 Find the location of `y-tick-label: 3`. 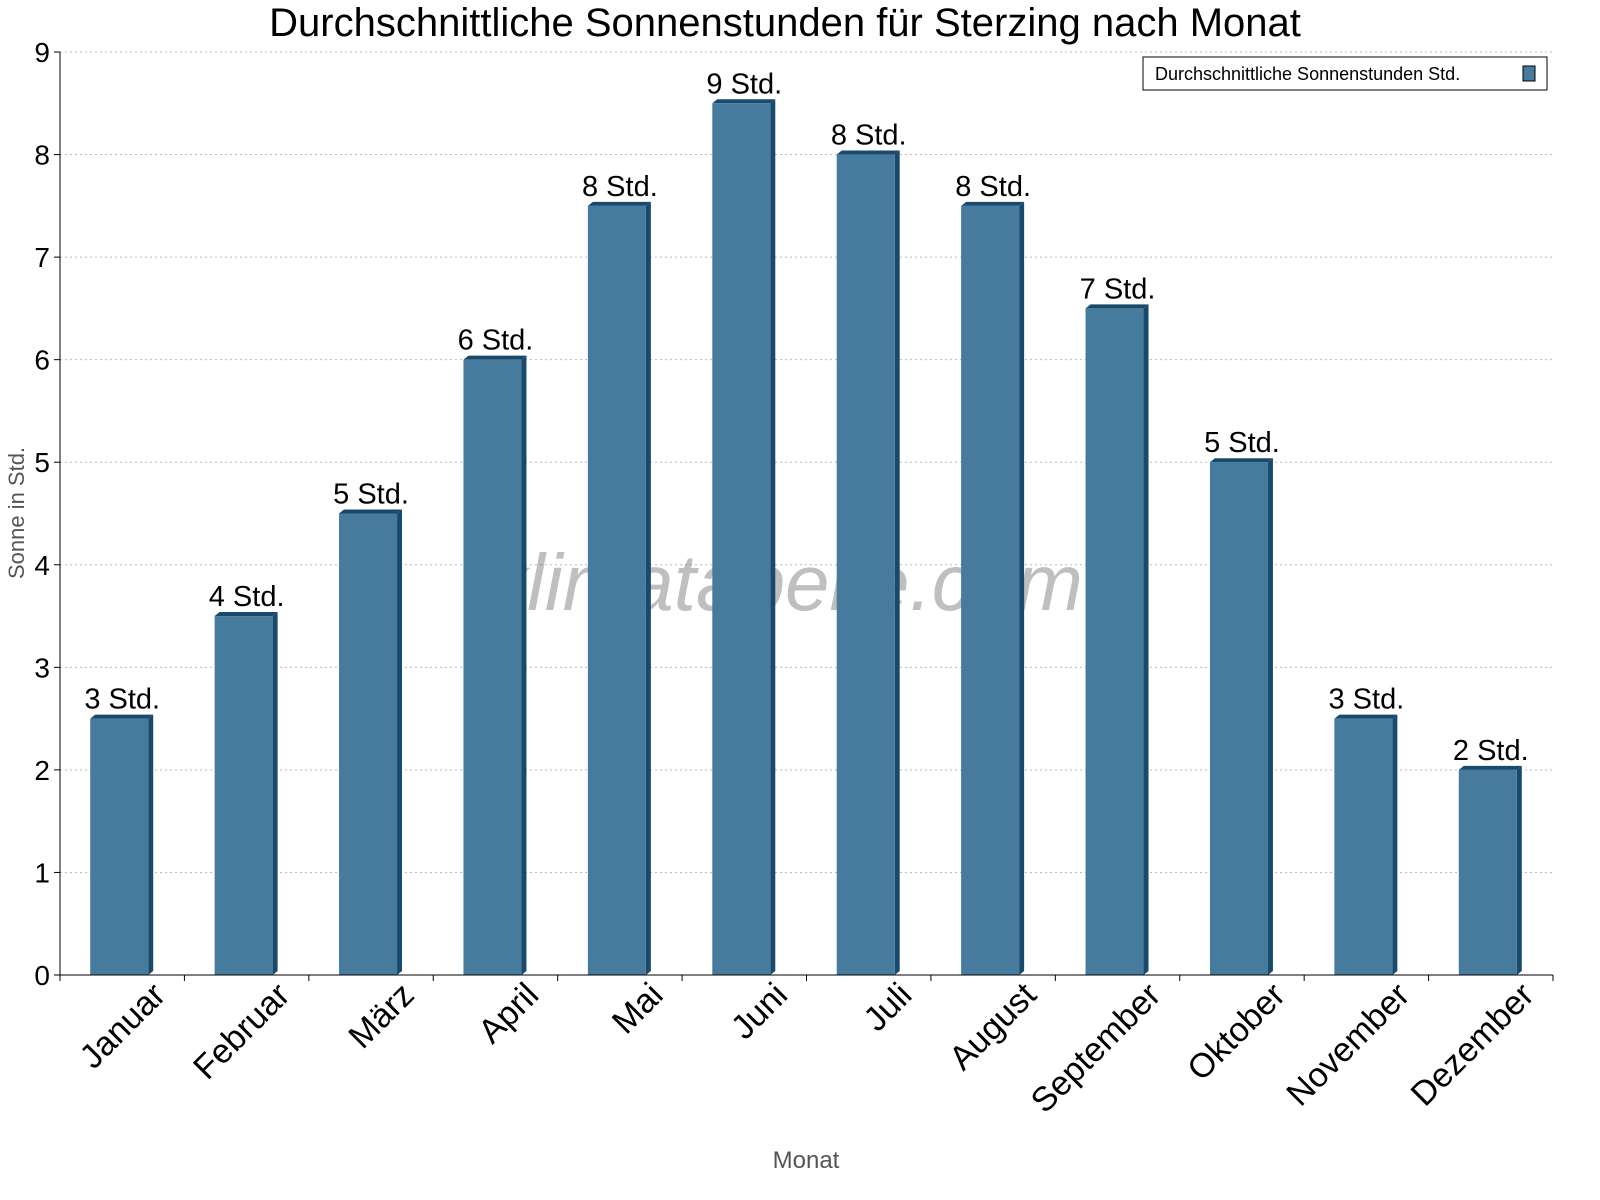

y-tick-label: 3 is located at coordinates (42, 667).